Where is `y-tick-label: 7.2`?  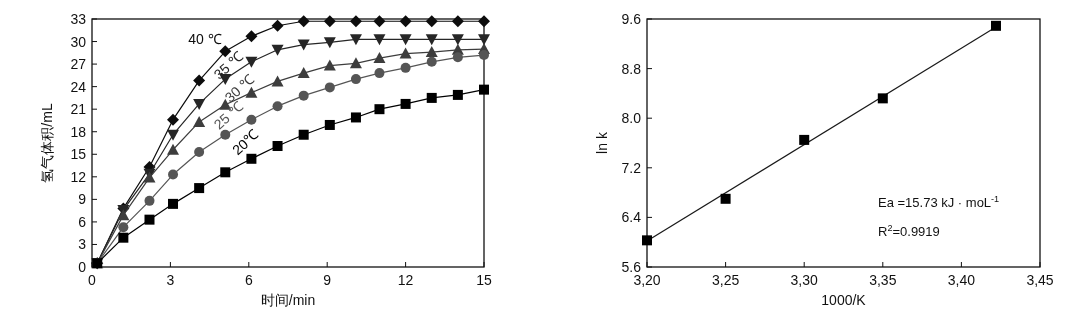
y-tick-label: 7.2 is located at coordinates (631, 167).